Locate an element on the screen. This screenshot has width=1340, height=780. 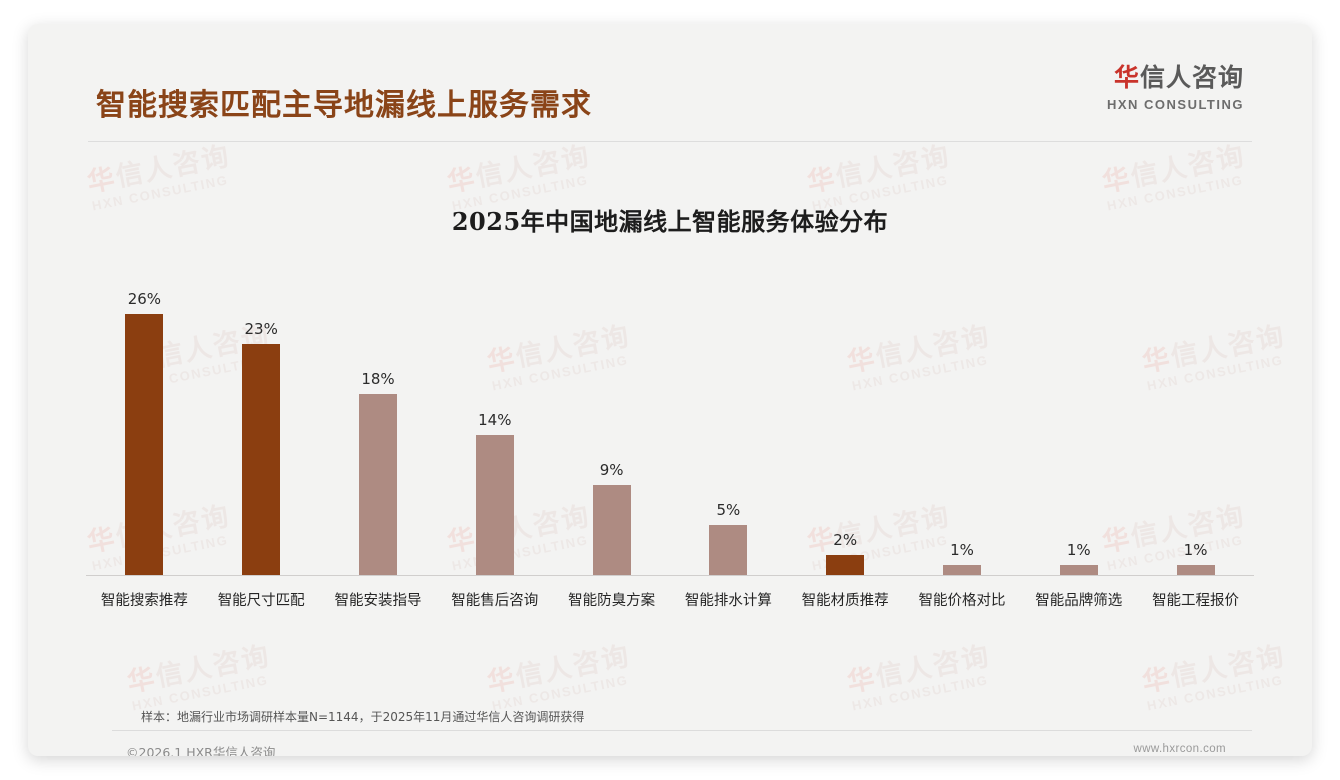
category-label: 智能品牌筛选 is located at coordinates (1079, 601).